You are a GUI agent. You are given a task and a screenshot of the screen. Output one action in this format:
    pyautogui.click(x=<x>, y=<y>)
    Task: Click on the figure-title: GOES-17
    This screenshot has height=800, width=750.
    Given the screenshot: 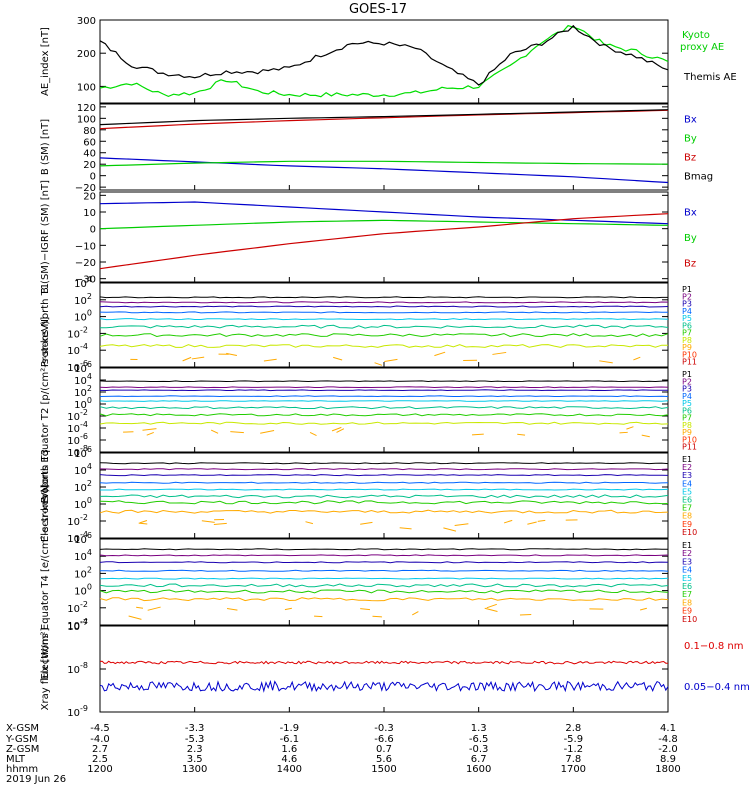 What is the action you would take?
    pyautogui.click(x=378, y=9)
    